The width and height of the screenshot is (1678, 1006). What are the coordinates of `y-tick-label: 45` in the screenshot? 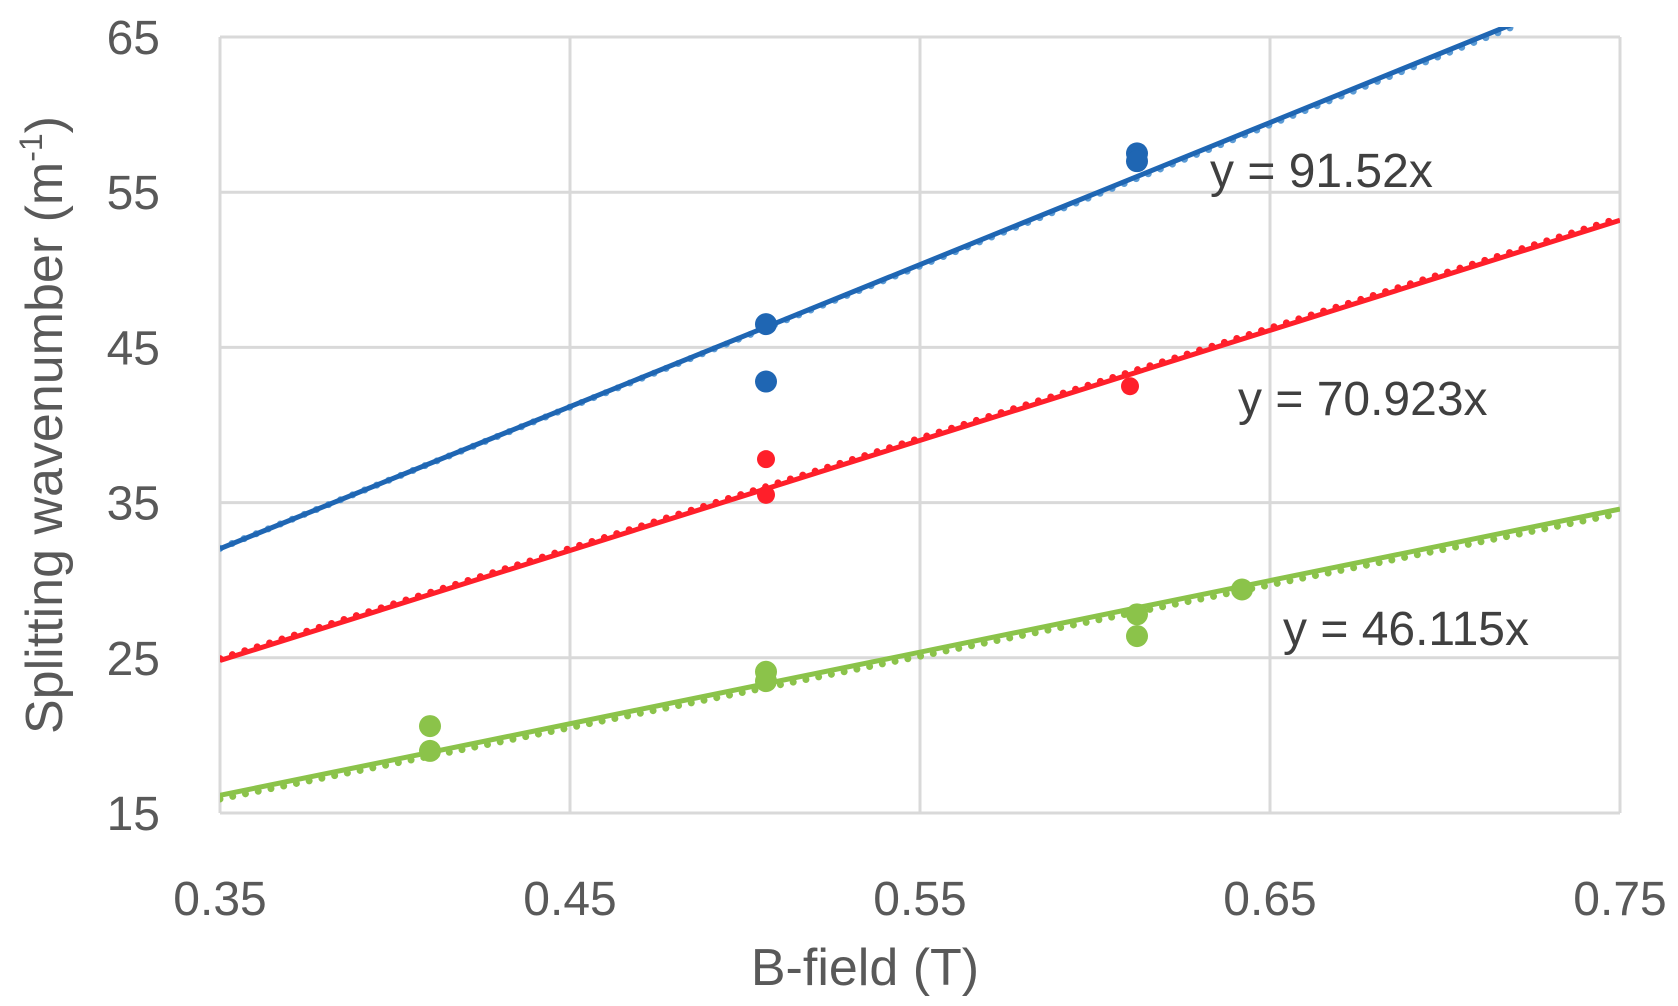 It's located at (133, 348).